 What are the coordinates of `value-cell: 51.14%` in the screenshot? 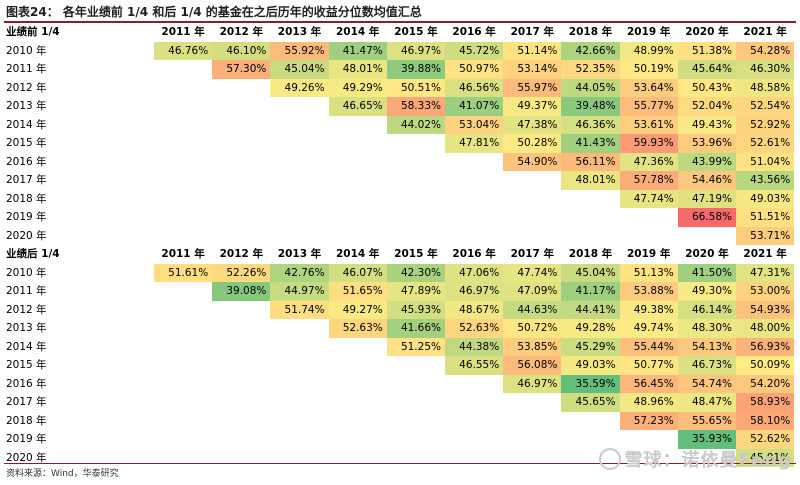 It's located at (532, 50).